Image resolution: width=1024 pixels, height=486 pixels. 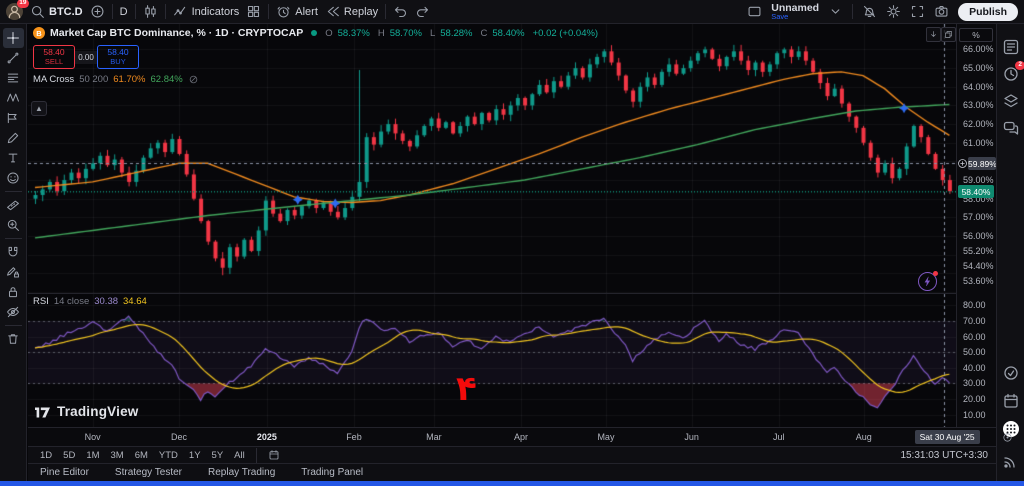 What do you see at coordinates (691, 437) in the screenshot?
I see `time-tick: Jun` at bounding box center [691, 437].